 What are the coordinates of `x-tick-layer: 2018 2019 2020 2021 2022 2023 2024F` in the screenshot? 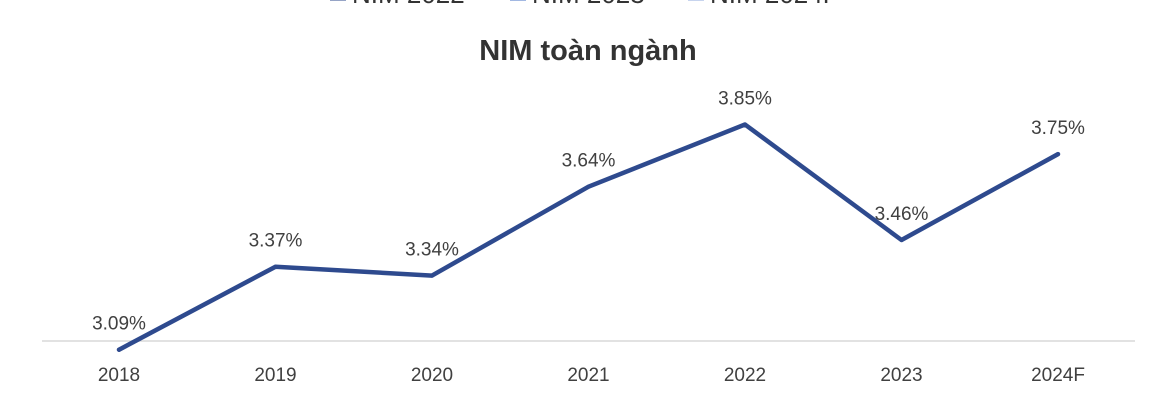 It's located at (591, 375).